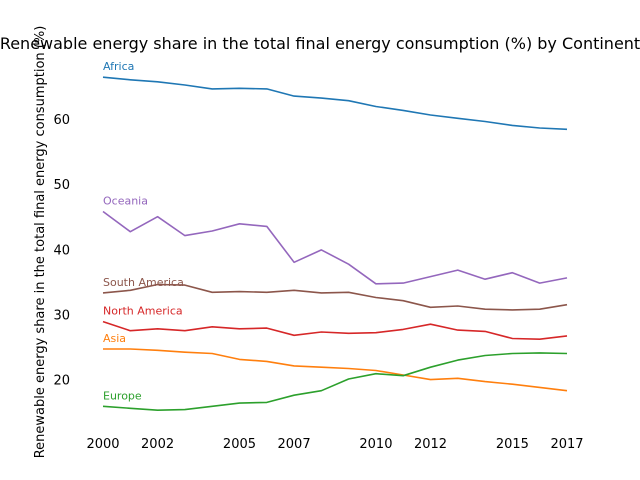 The image size is (640, 480). I want to click on y-tick-label-40: 40, so click(61, 250).